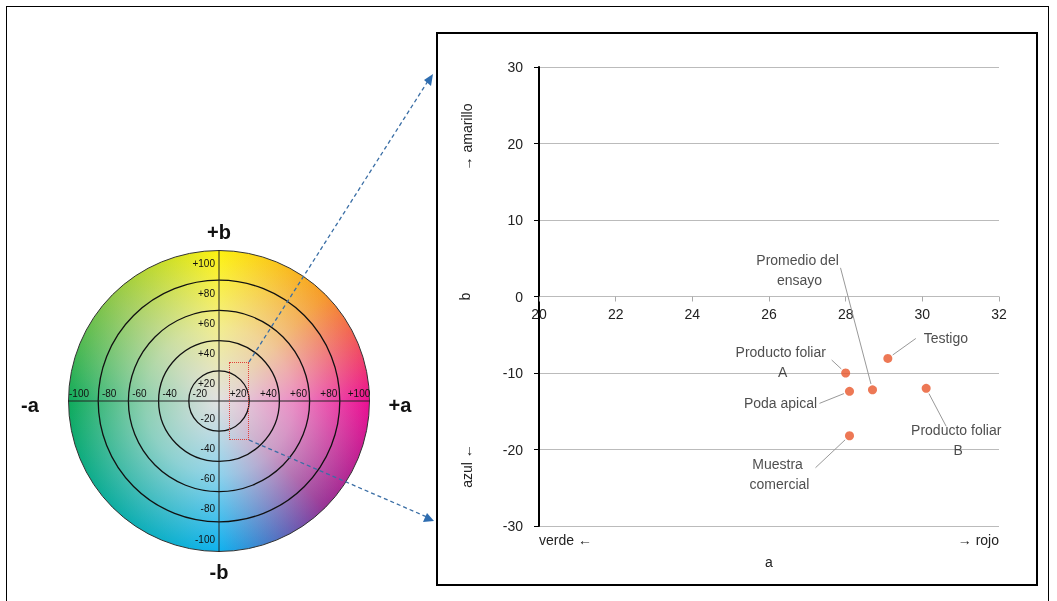  What do you see at coordinates (978, 540) in the screenshot?
I see `text: → rojo` at bounding box center [978, 540].